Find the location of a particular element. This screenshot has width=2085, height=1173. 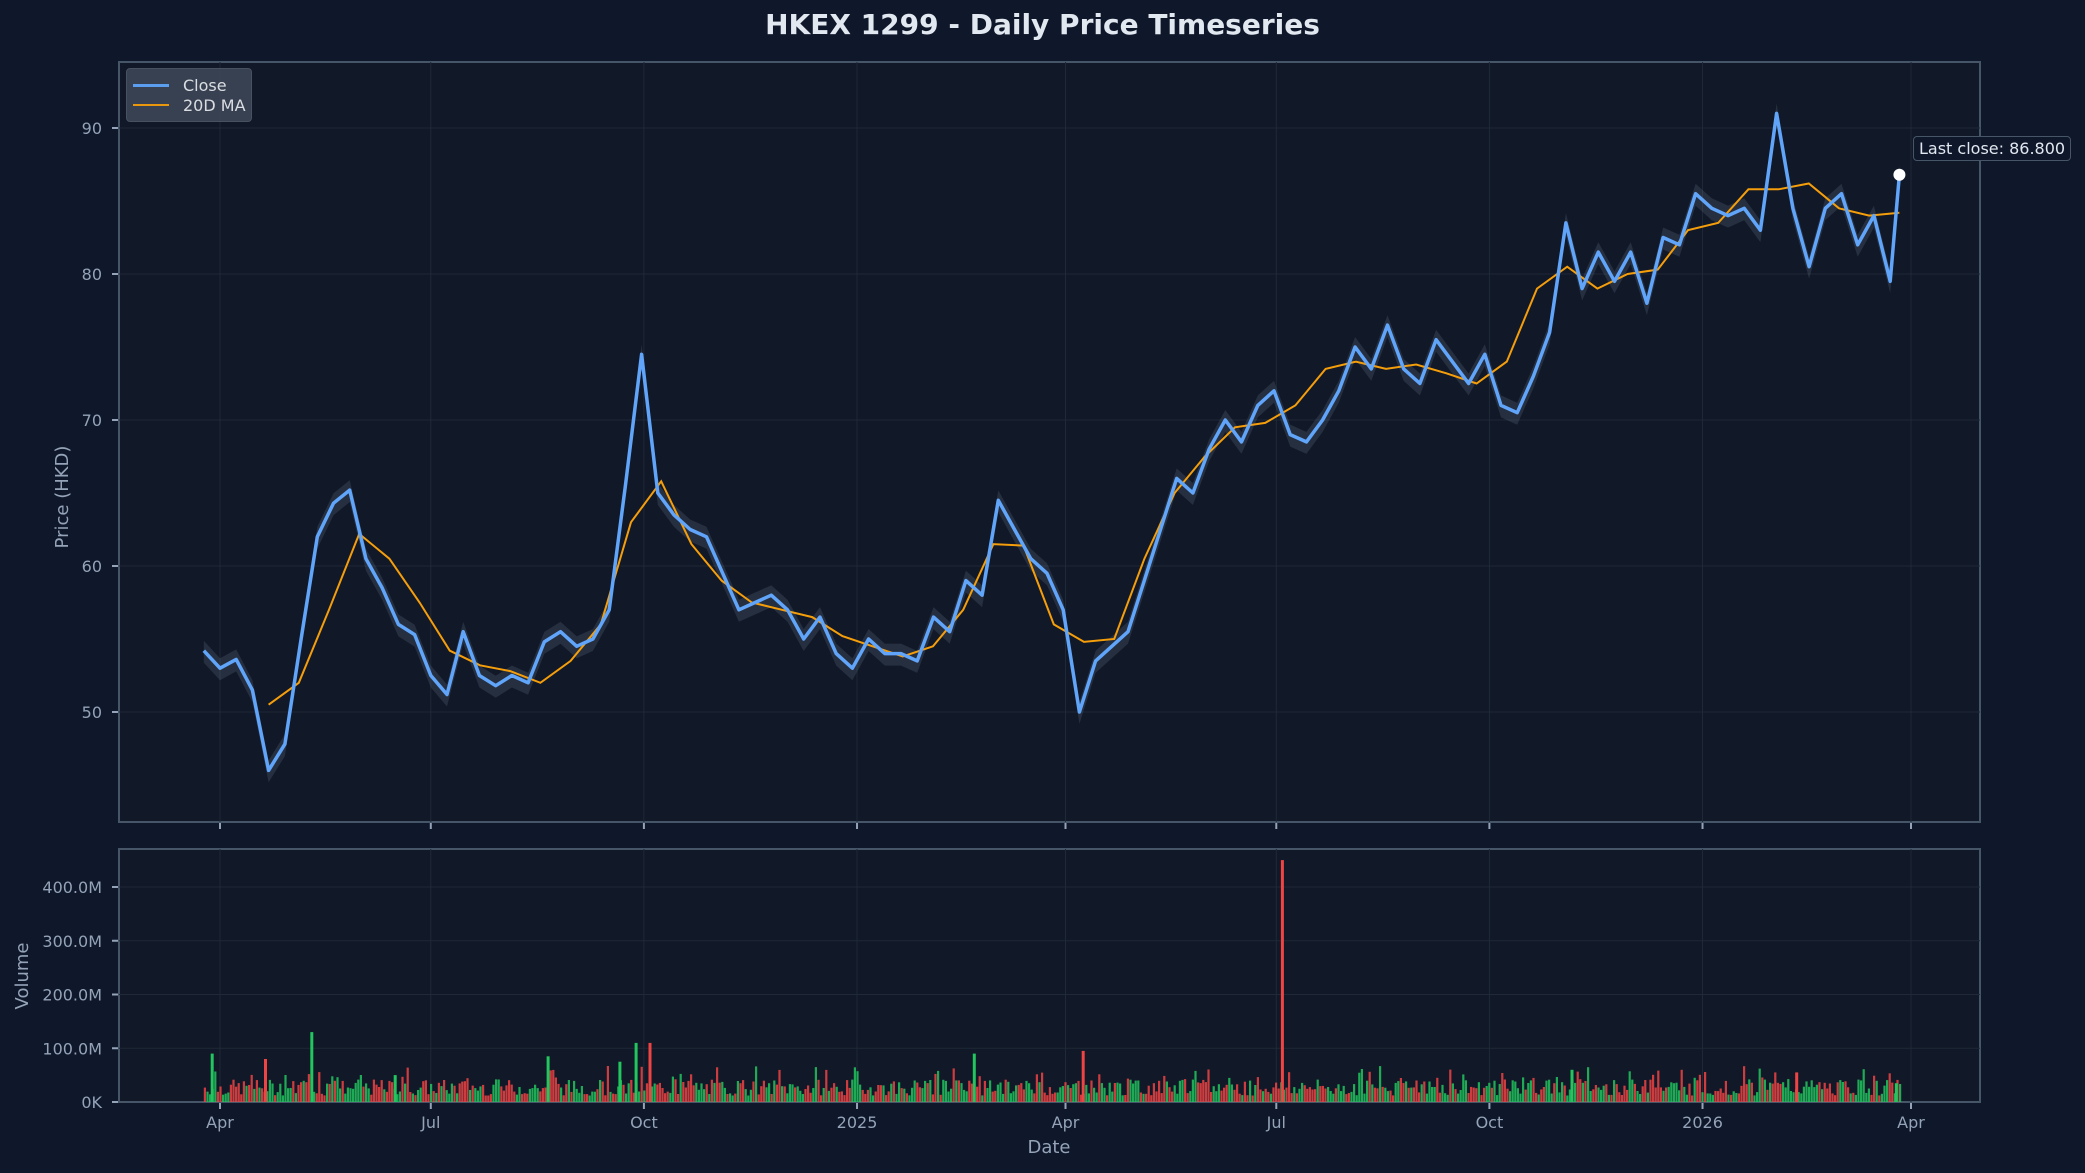

legend-ma-label: 20D MA is located at coordinates (214, 105).